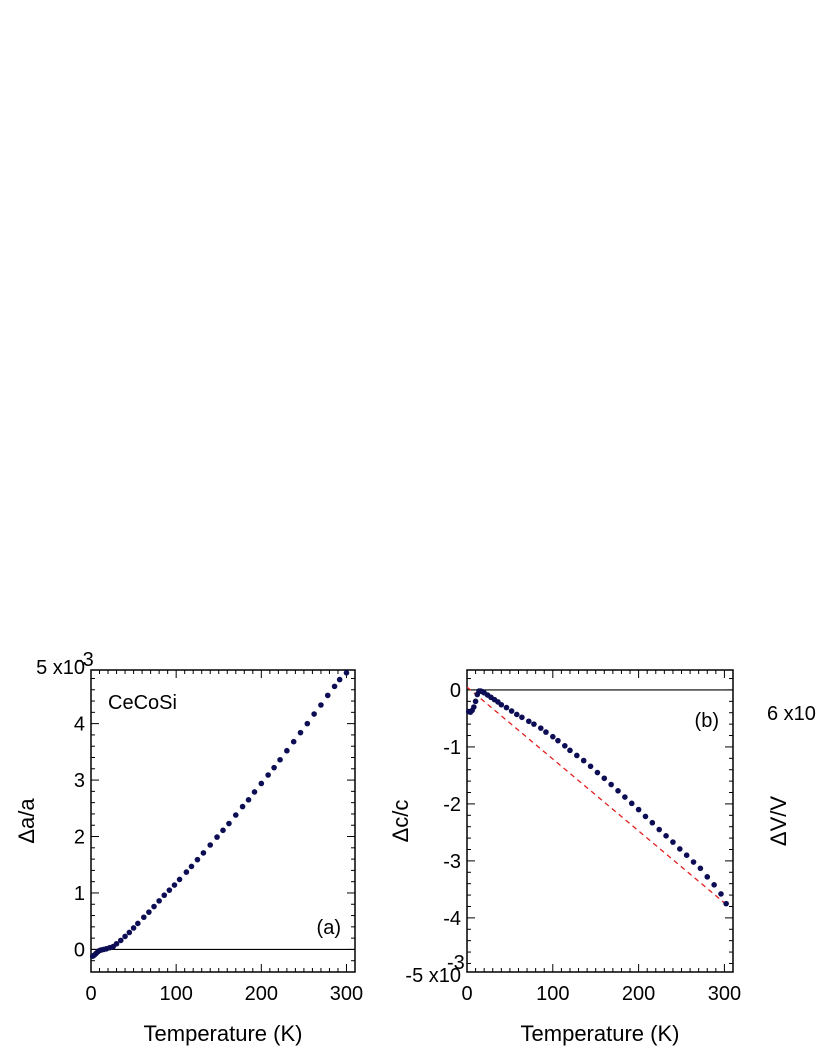  What do you see at coordinates (261, 994) in the screenshot?
I see `panel-a-x-tick-label: 200` at bounding box center [261, 994].